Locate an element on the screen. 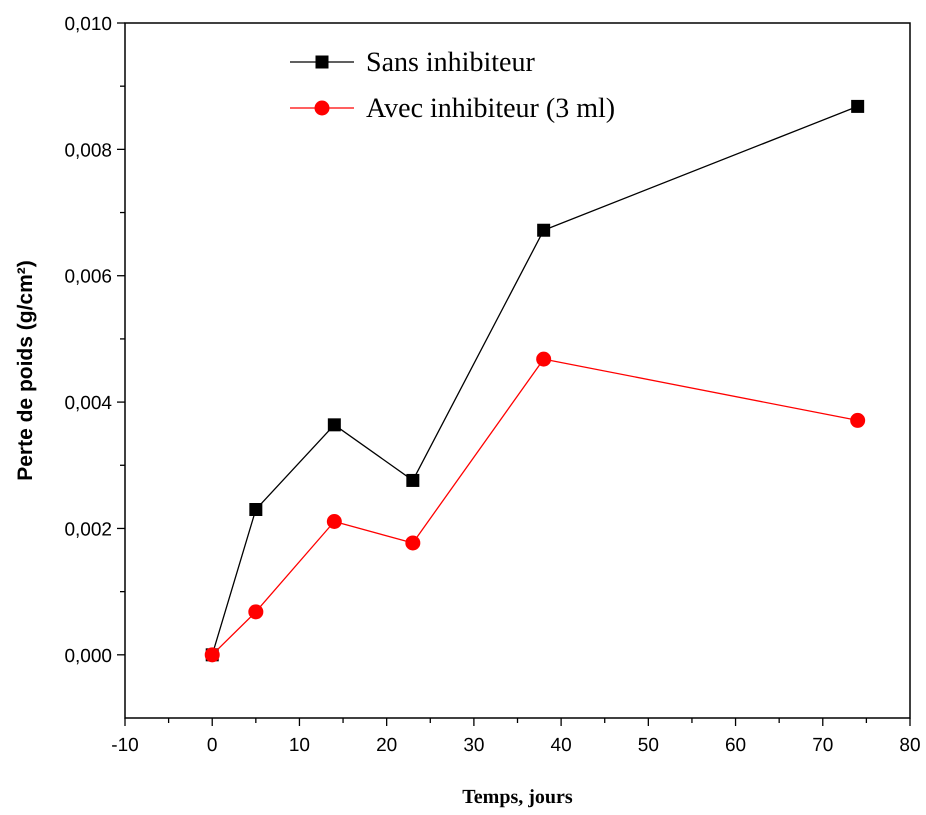 This screenshot has height=815, width=926. y-tick-label: 0,000 is located at coordinates (88, 656).